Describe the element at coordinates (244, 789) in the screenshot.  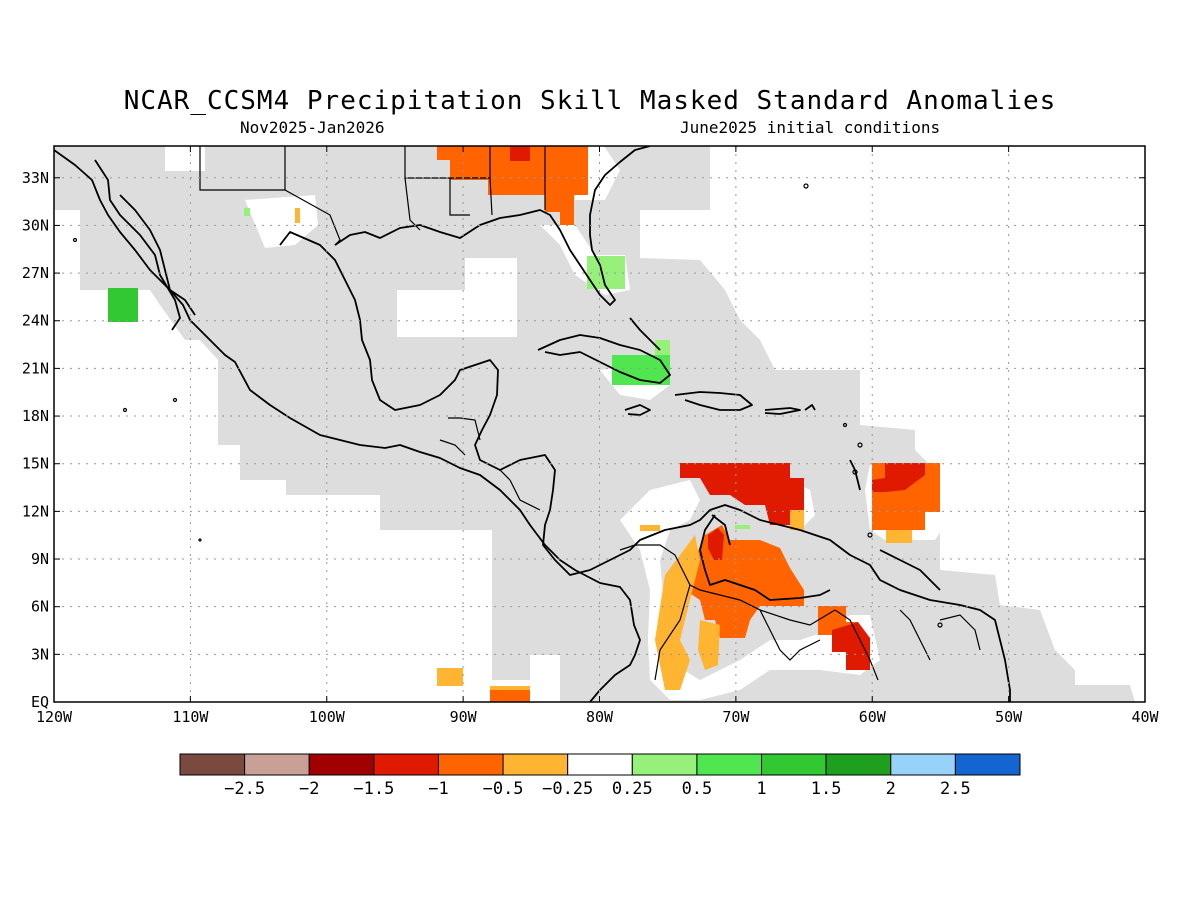
I see `colorbar-label: −2.5` at that location.